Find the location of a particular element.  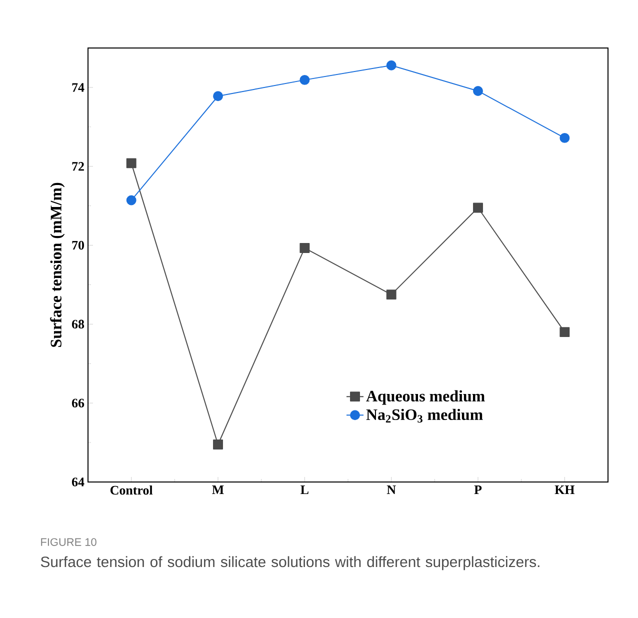

y-tick-label: 72 is located at coordinates (78, 166).